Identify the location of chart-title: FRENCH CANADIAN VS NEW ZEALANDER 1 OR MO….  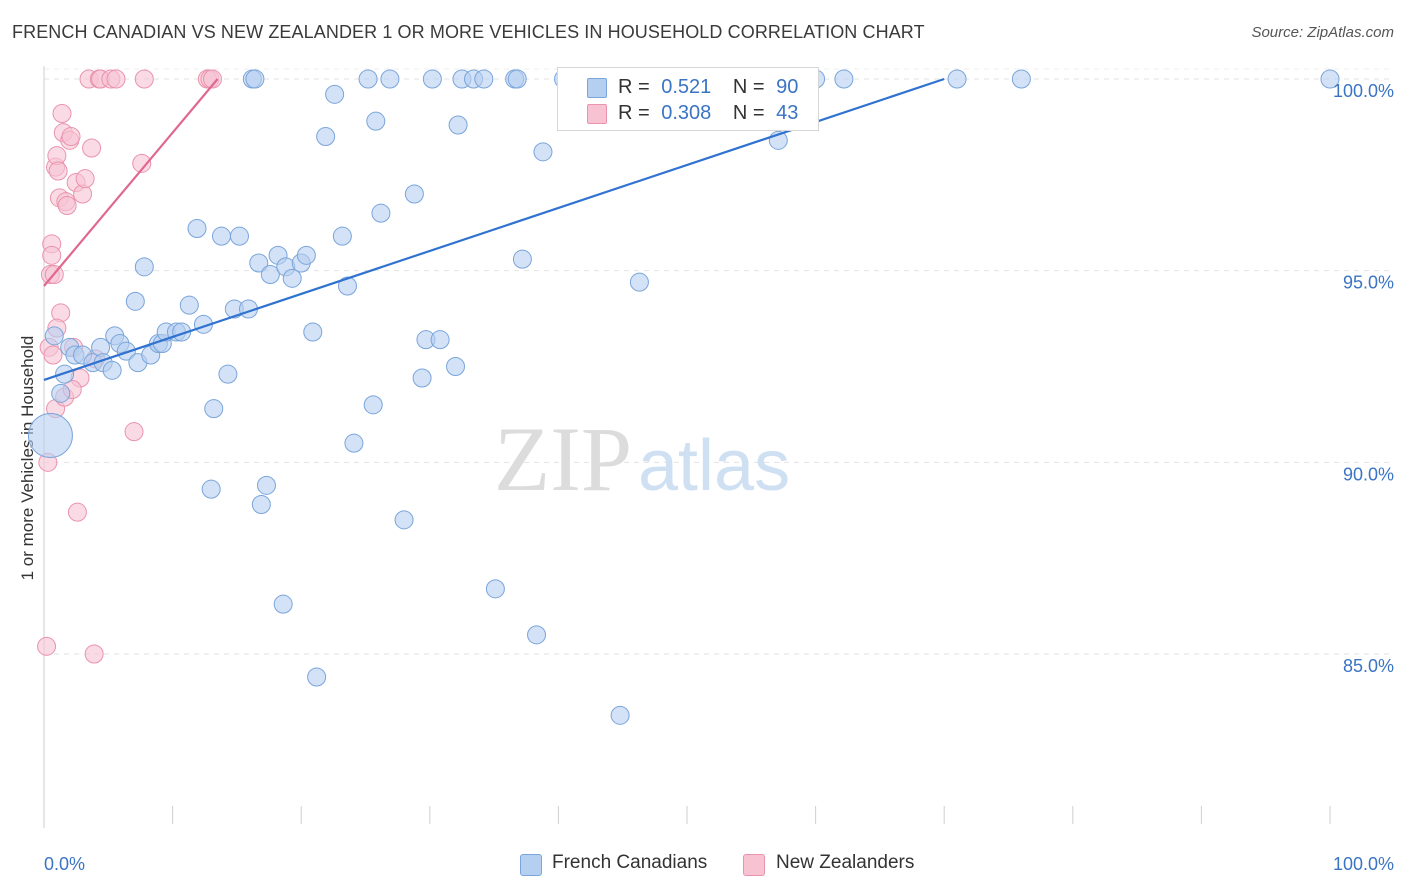
(468, 32).